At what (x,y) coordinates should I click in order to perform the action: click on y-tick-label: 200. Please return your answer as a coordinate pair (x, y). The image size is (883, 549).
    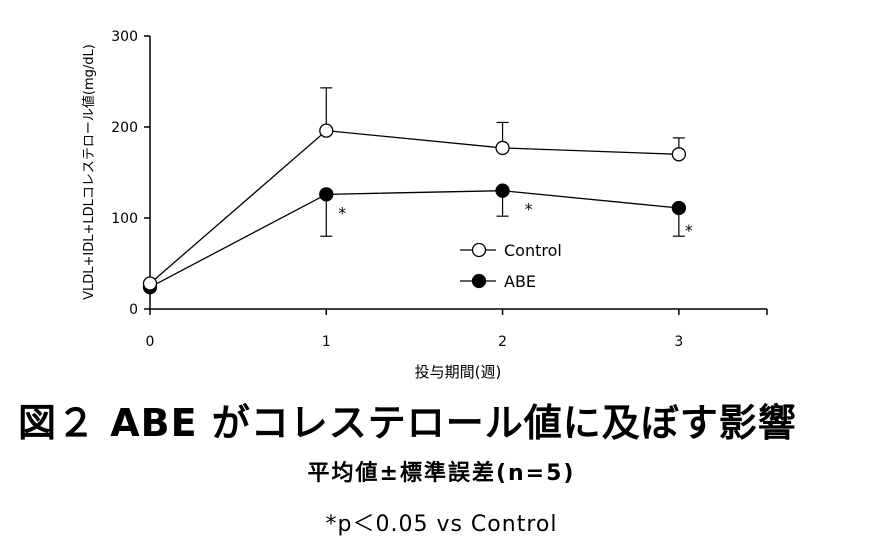
    Looking at the image, I should click on (124, 128).